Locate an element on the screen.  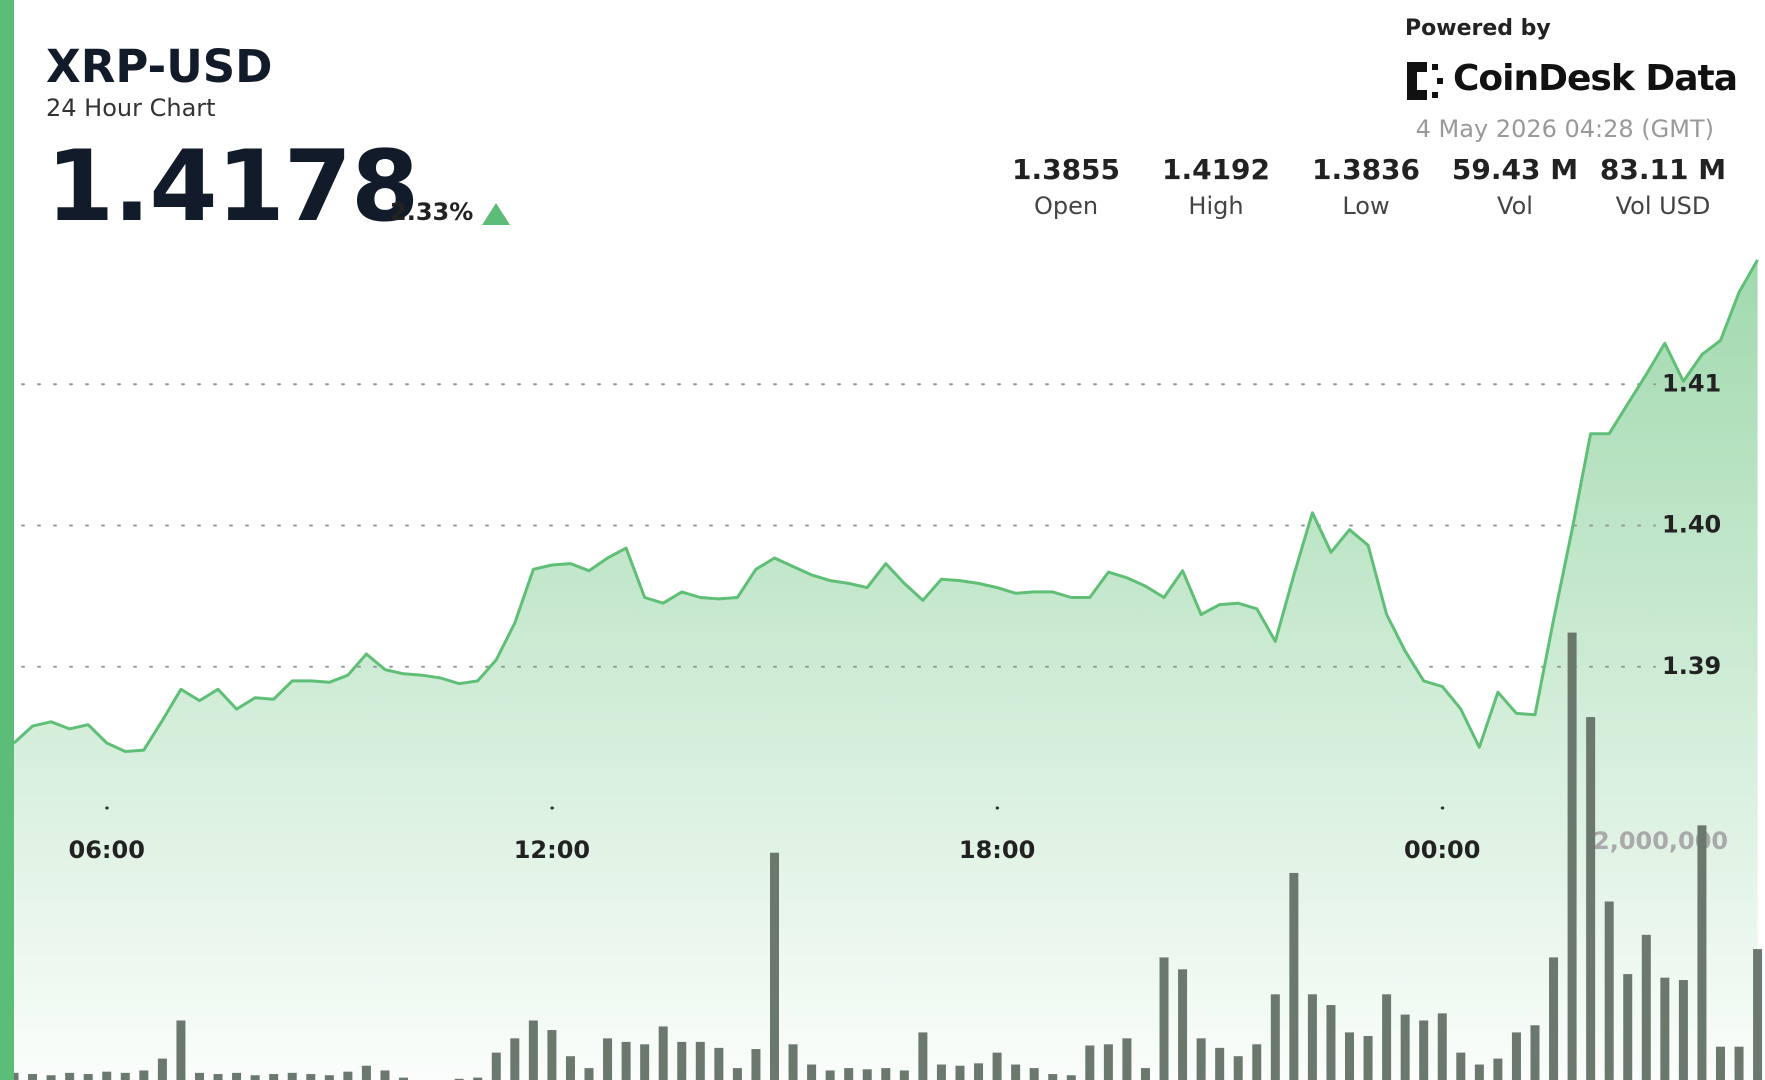
stat-value: 1.3855 is located at coordinates (1066, 169).